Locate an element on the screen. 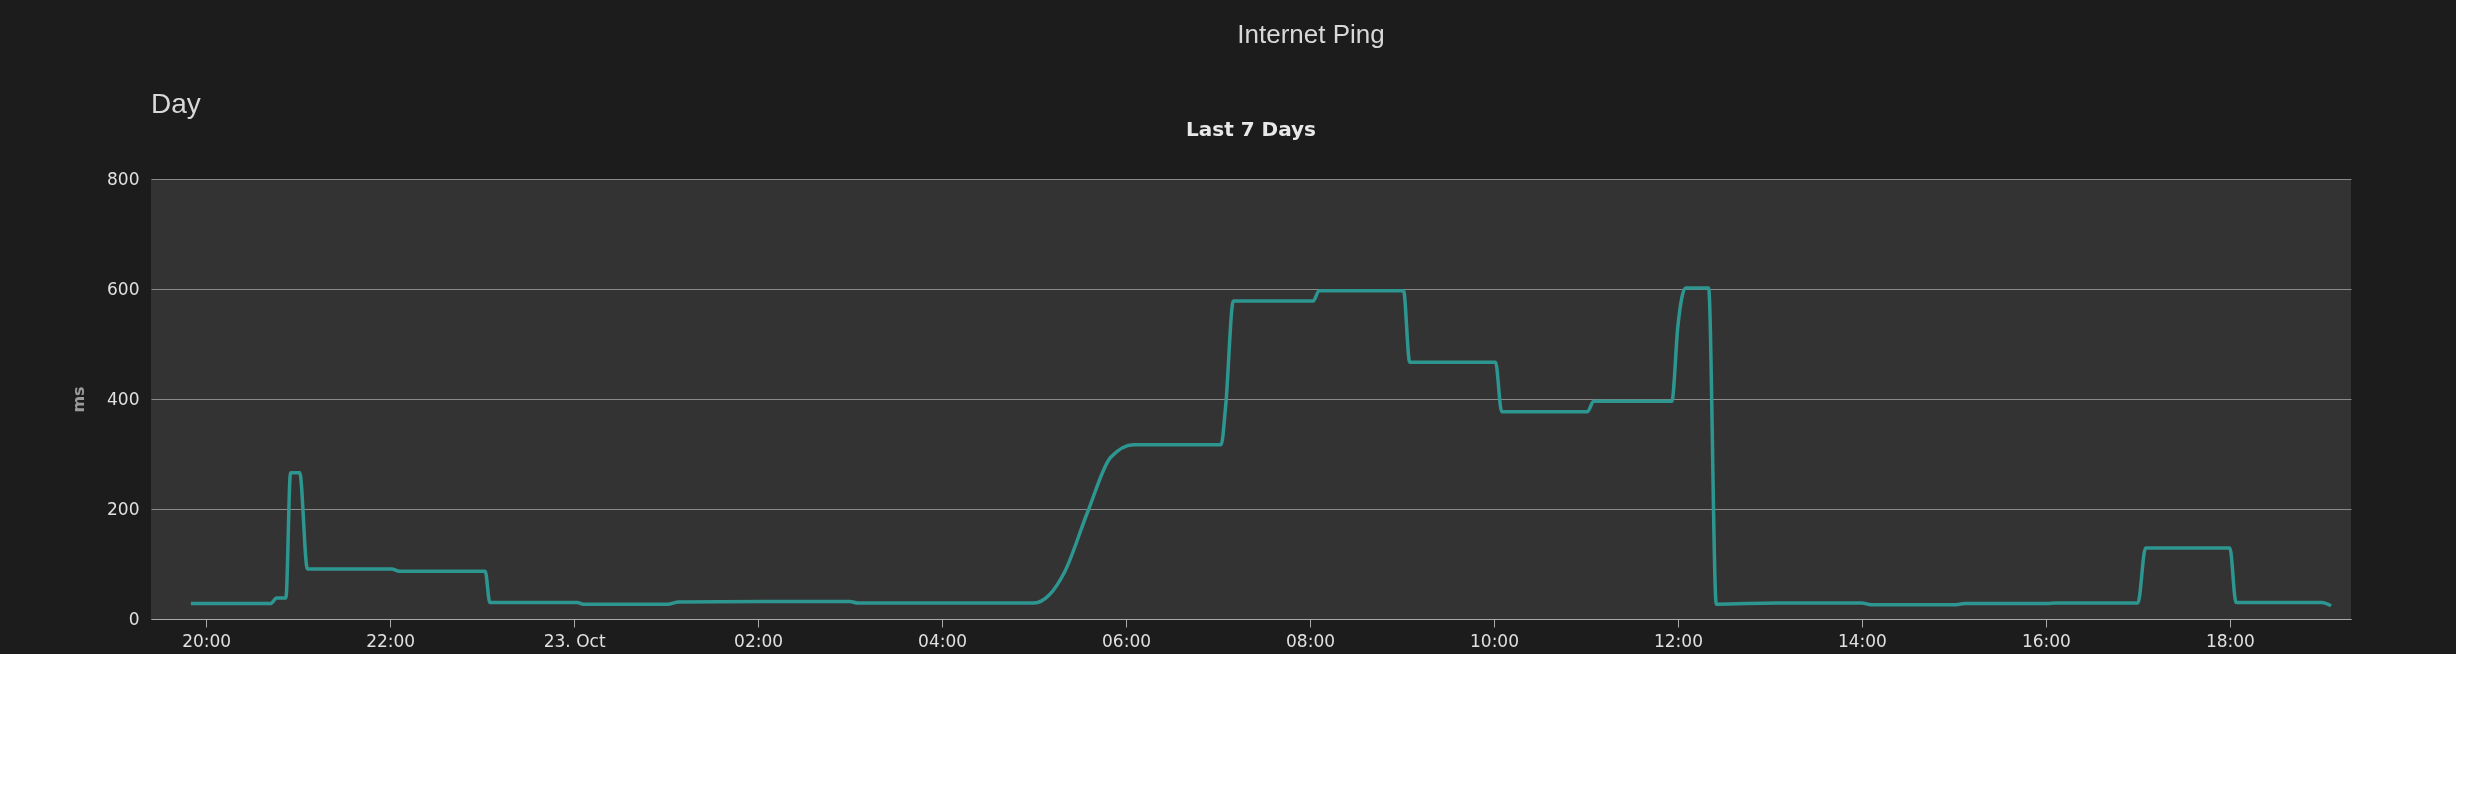 This screenshot has width=2470, height=790. text: Internet Ping is located at coordinates (1311, 34).